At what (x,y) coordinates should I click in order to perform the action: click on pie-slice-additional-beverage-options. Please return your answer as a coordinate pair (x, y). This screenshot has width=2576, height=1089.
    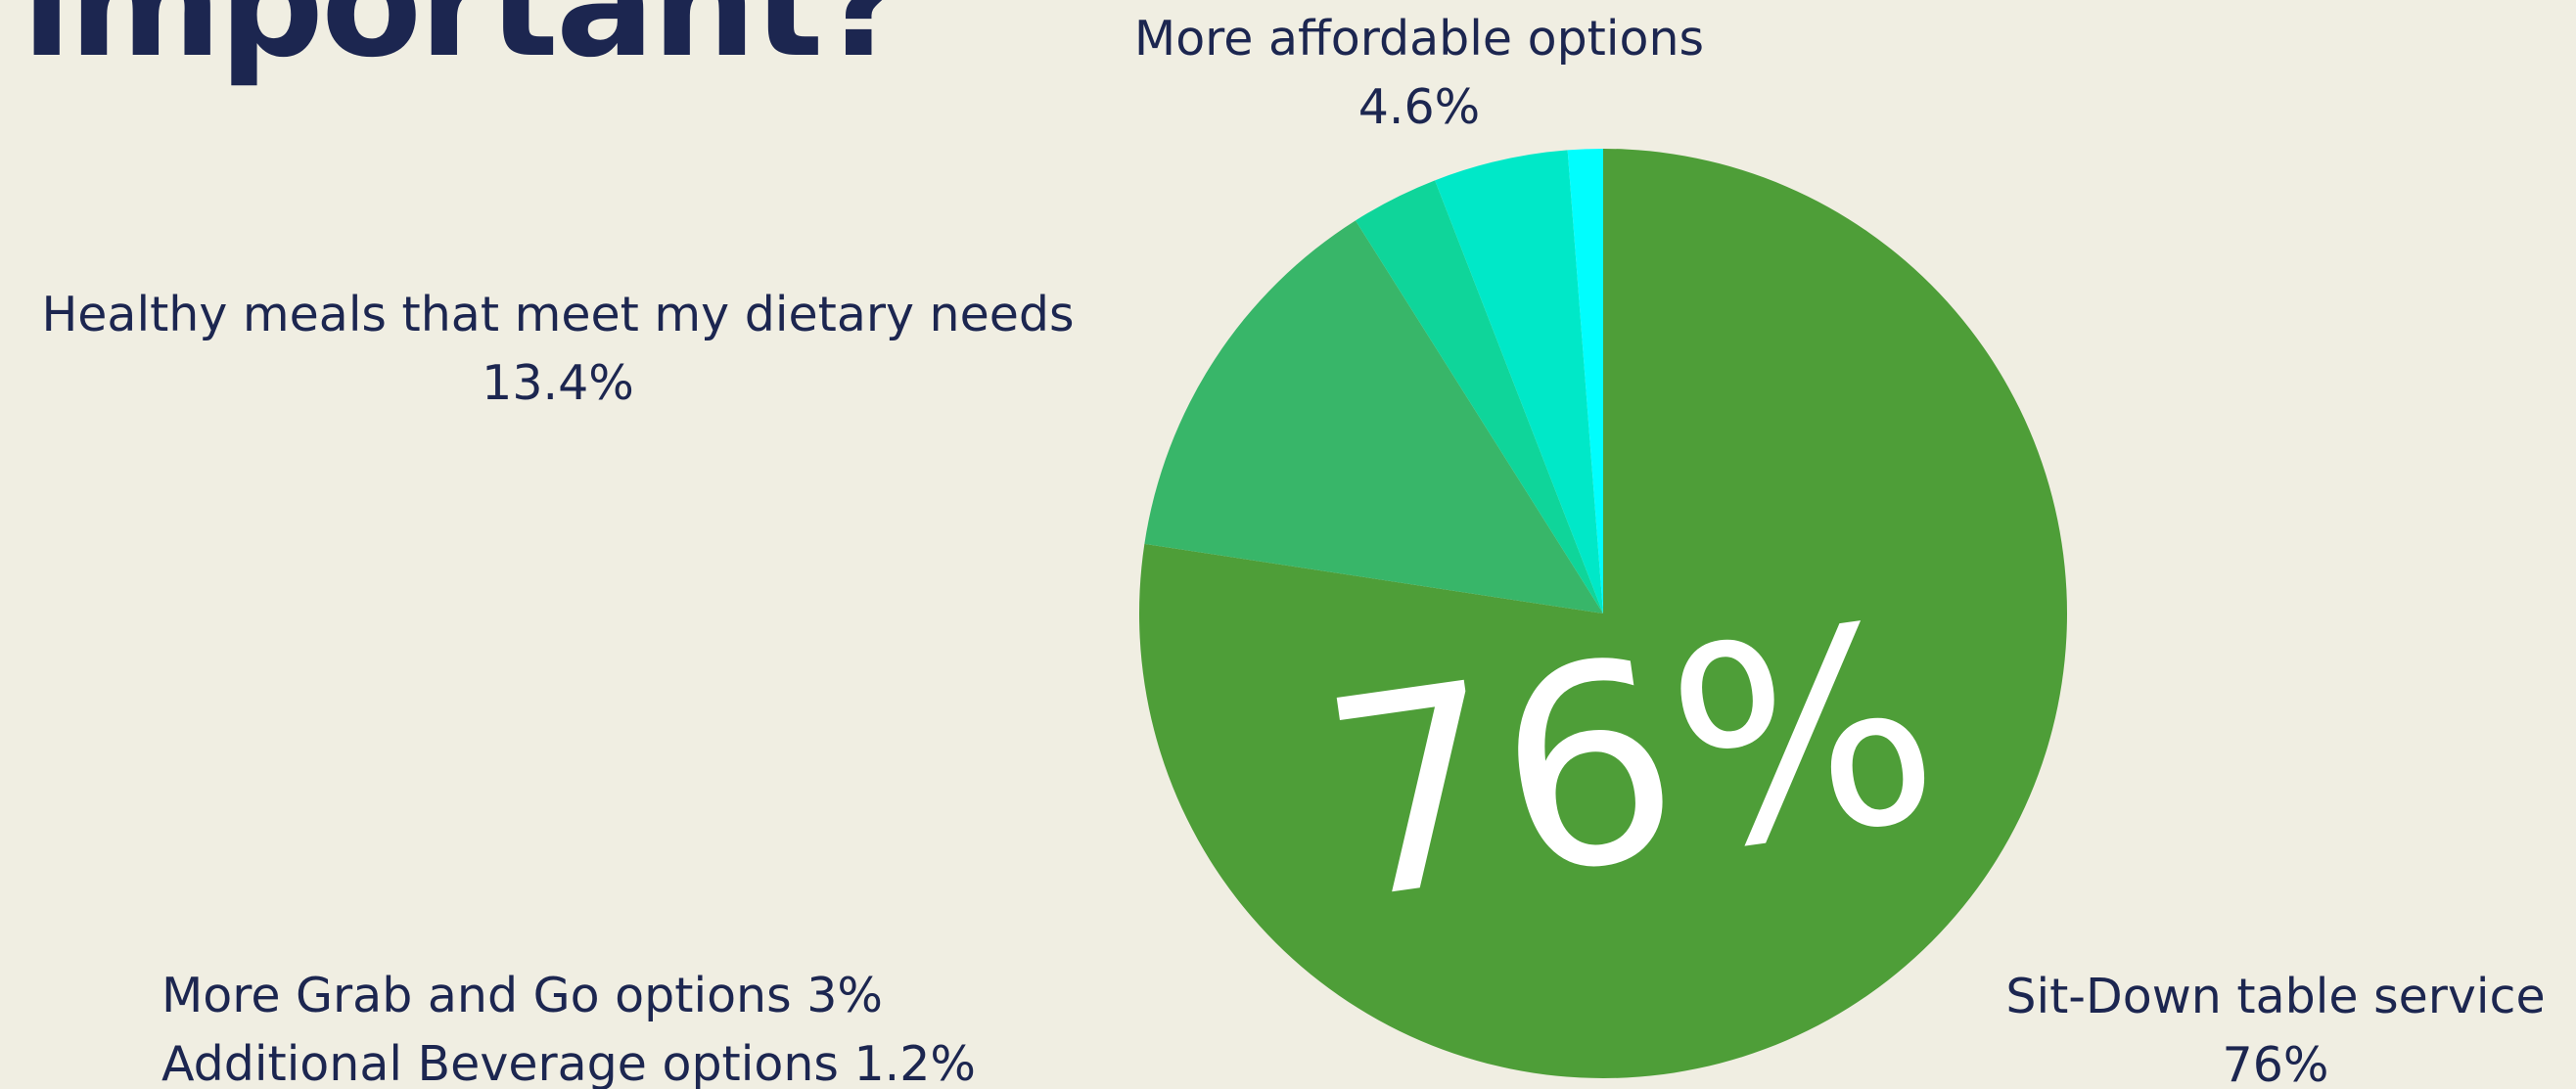
    Looking at the image, I should click on (1585, 381).